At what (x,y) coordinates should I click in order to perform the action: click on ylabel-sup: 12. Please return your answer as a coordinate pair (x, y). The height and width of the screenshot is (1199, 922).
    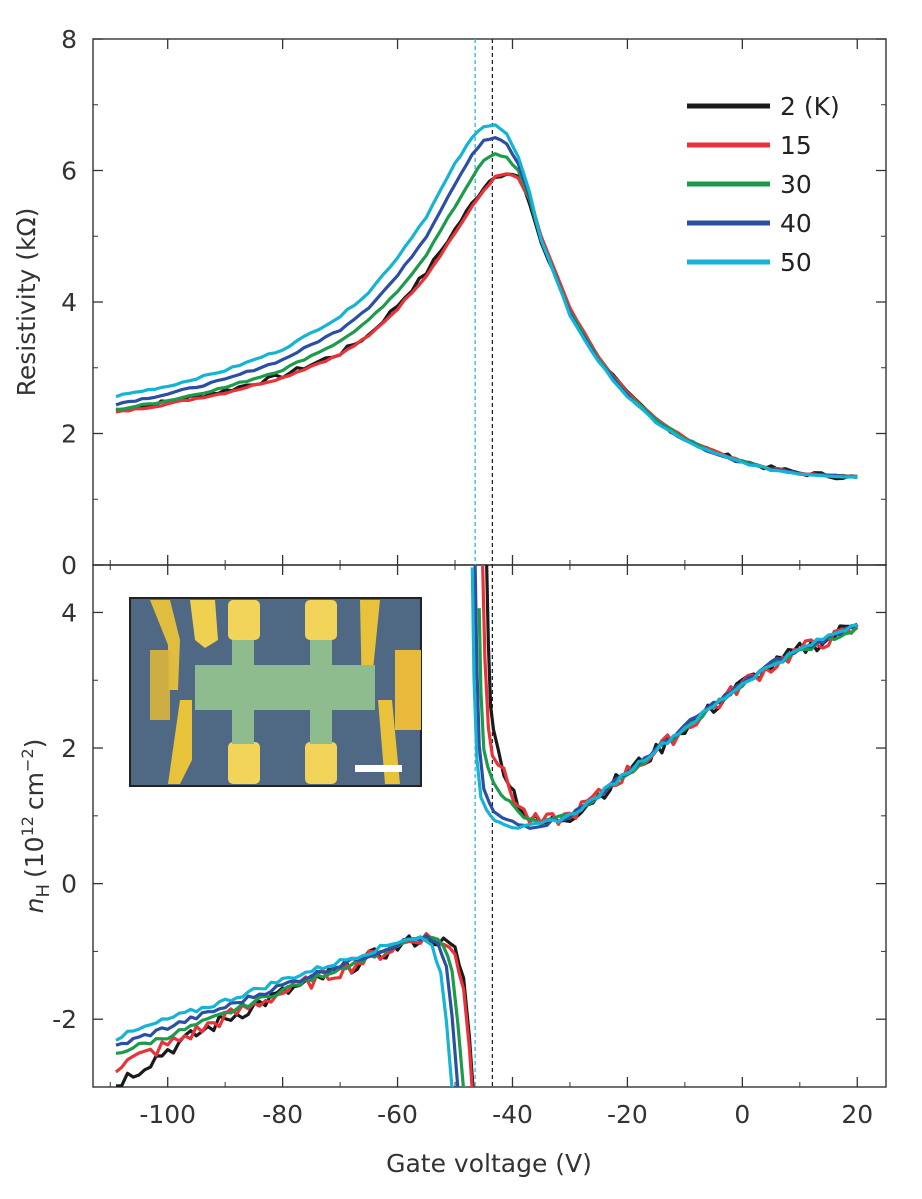
    Looking at the image, I should click on (27, 826).